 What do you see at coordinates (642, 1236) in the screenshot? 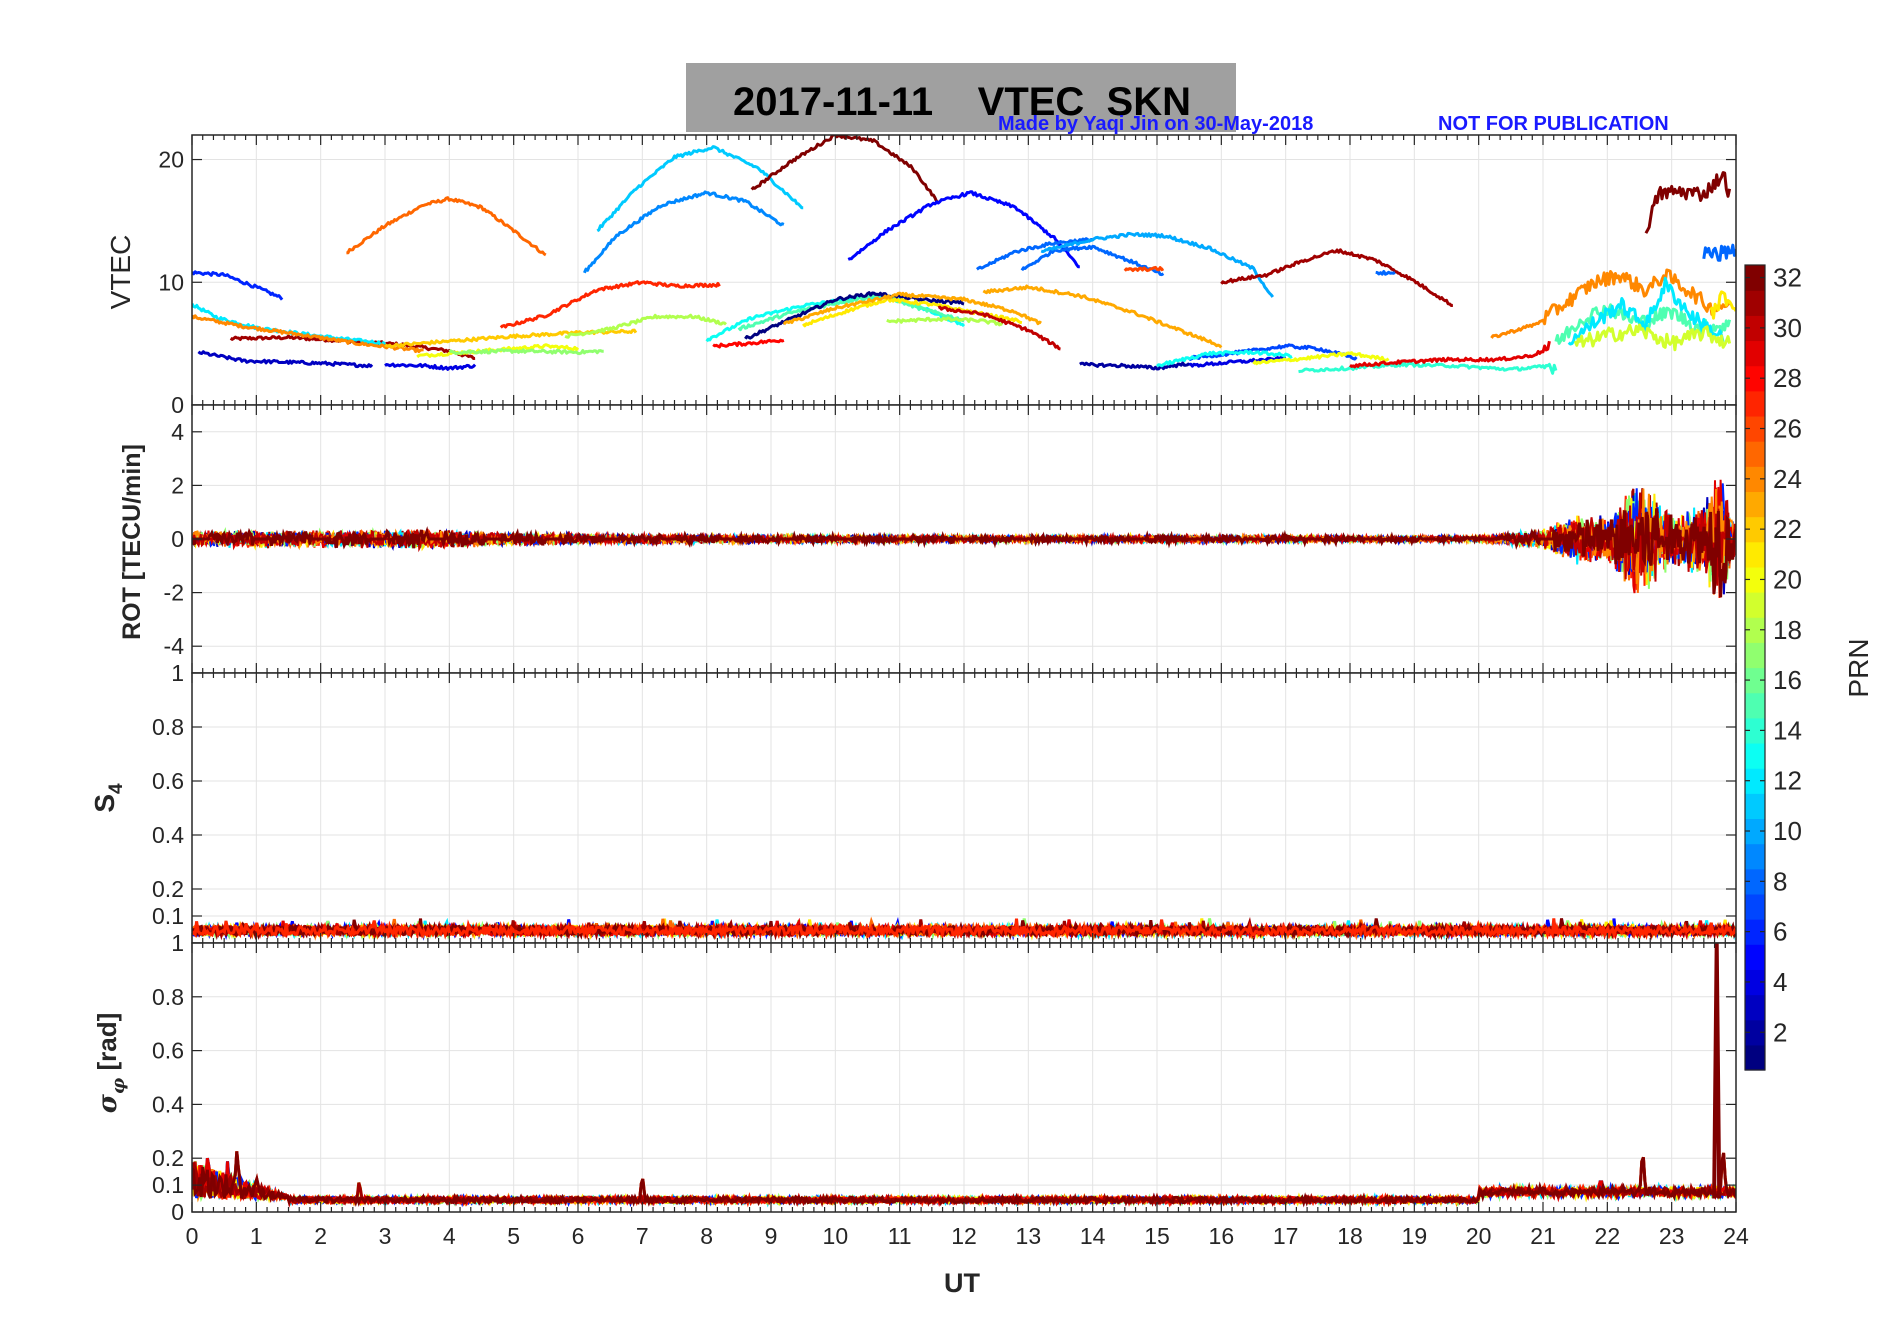
I see `xtick-label: 7` at bounding box center [642, 1236].